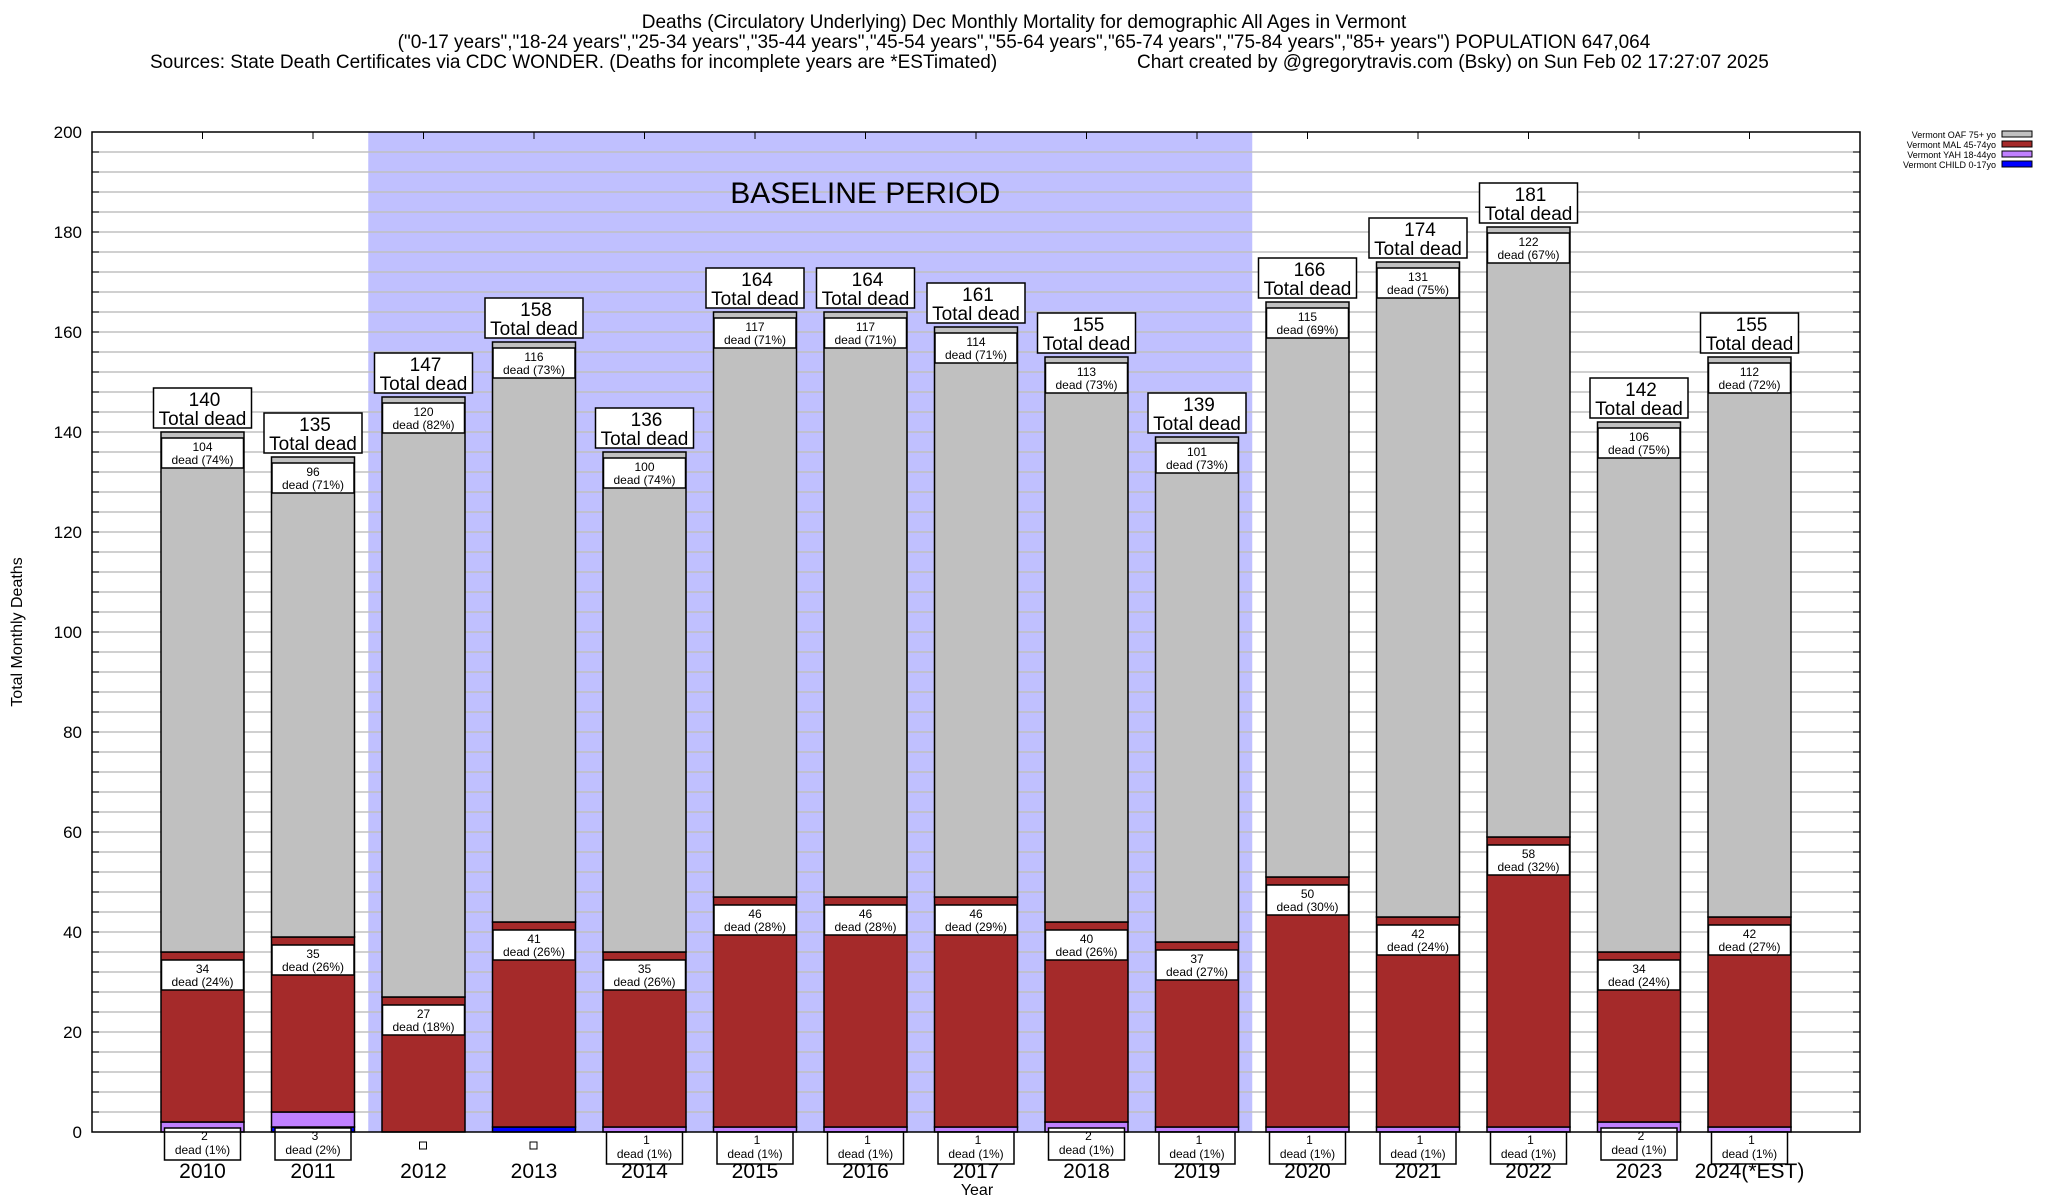  What do you see at coordinates (868, 280) in the screenshot?
I see `total-label-value: 164` at bounding box center [868, 280].